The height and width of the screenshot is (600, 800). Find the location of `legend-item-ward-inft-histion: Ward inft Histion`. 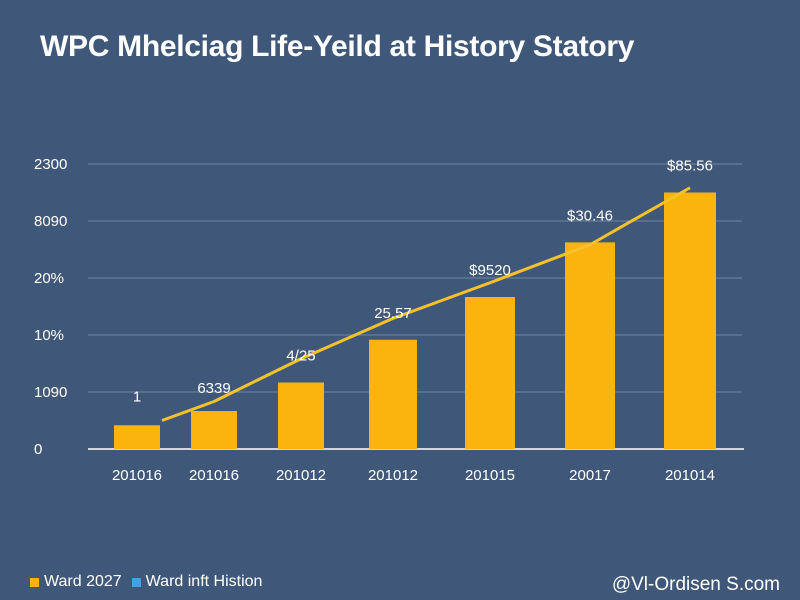

legend-item-ward-inft-histion: Ward inft Histion is located at coordinates (197, 582).